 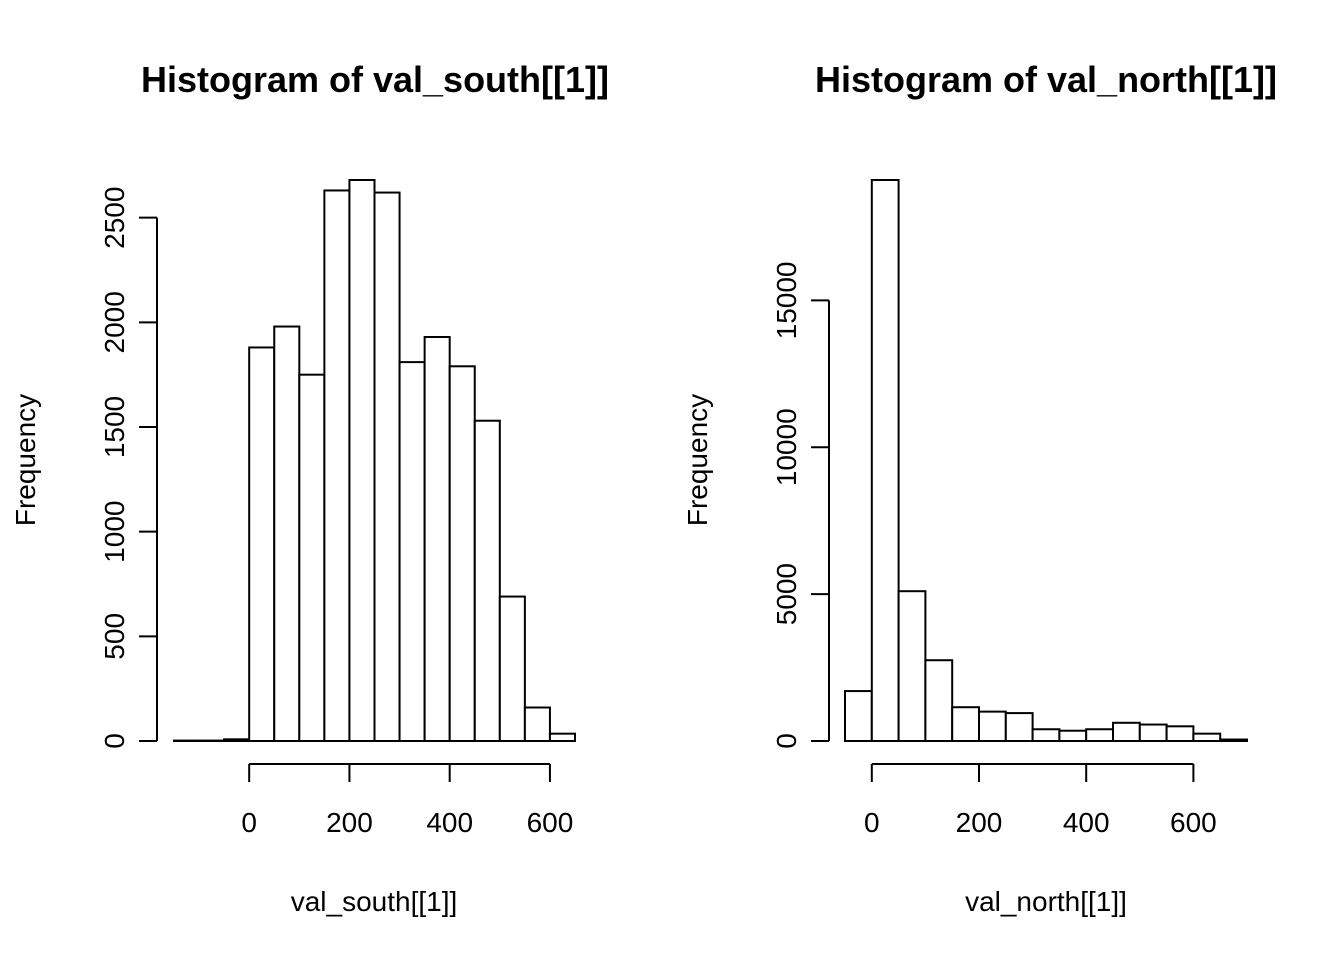 What do you see at coordinates (786, 594) in the screenshot?
I see `y-tick-label: 5000` at bounding box center [786, 594].